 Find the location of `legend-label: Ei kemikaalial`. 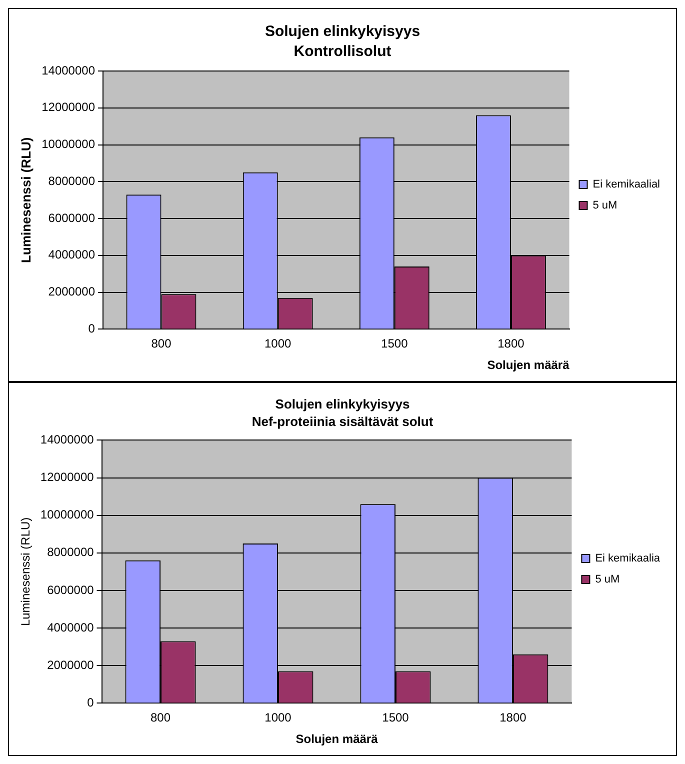

legend-label: Ei kemikaalial is located at coordinates (626, 184).